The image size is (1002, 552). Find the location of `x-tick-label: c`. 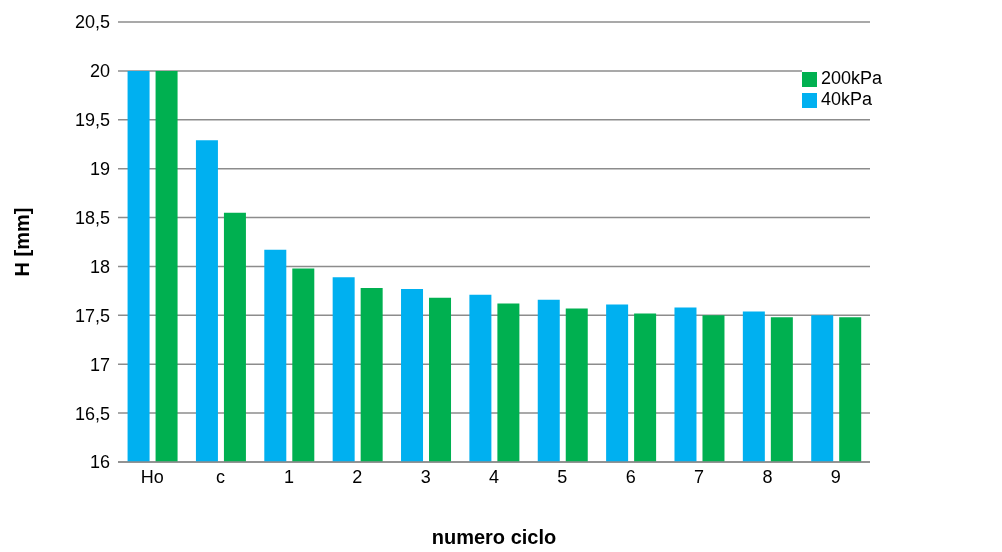

x-tick-label: c is located at coordinates (221, 476).